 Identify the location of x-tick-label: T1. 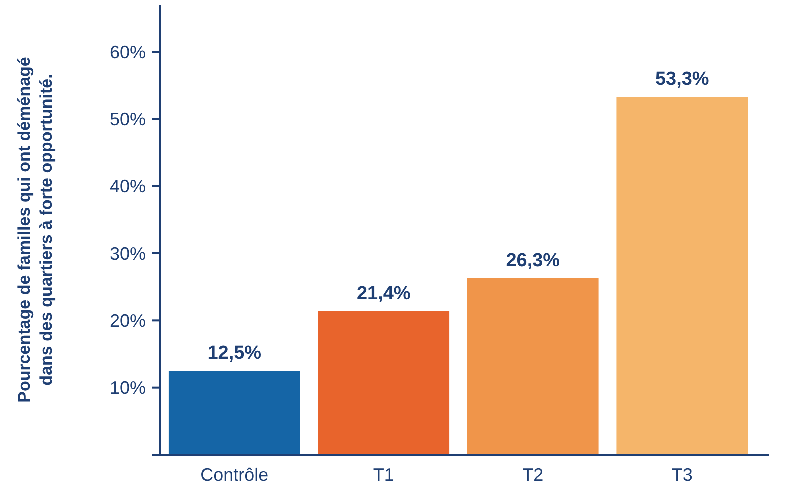
(383, 475).